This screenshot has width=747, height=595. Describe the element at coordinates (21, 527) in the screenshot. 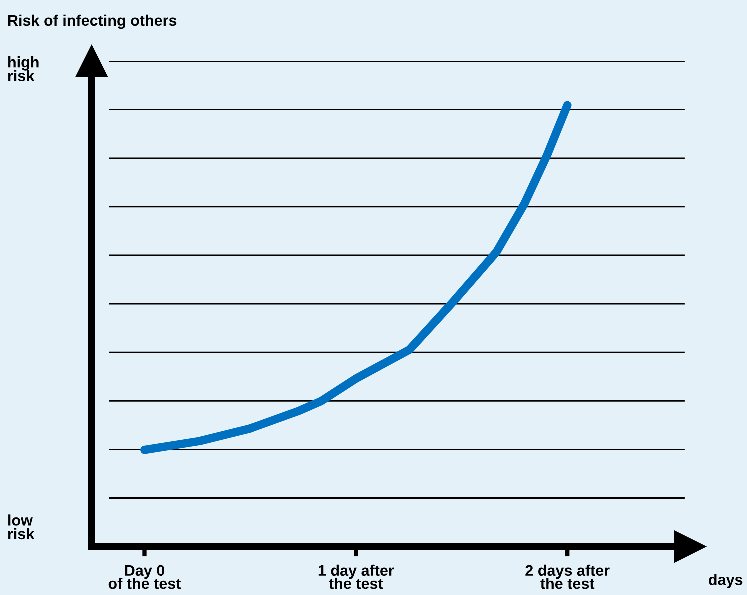

I see `text: low risk` at that location.